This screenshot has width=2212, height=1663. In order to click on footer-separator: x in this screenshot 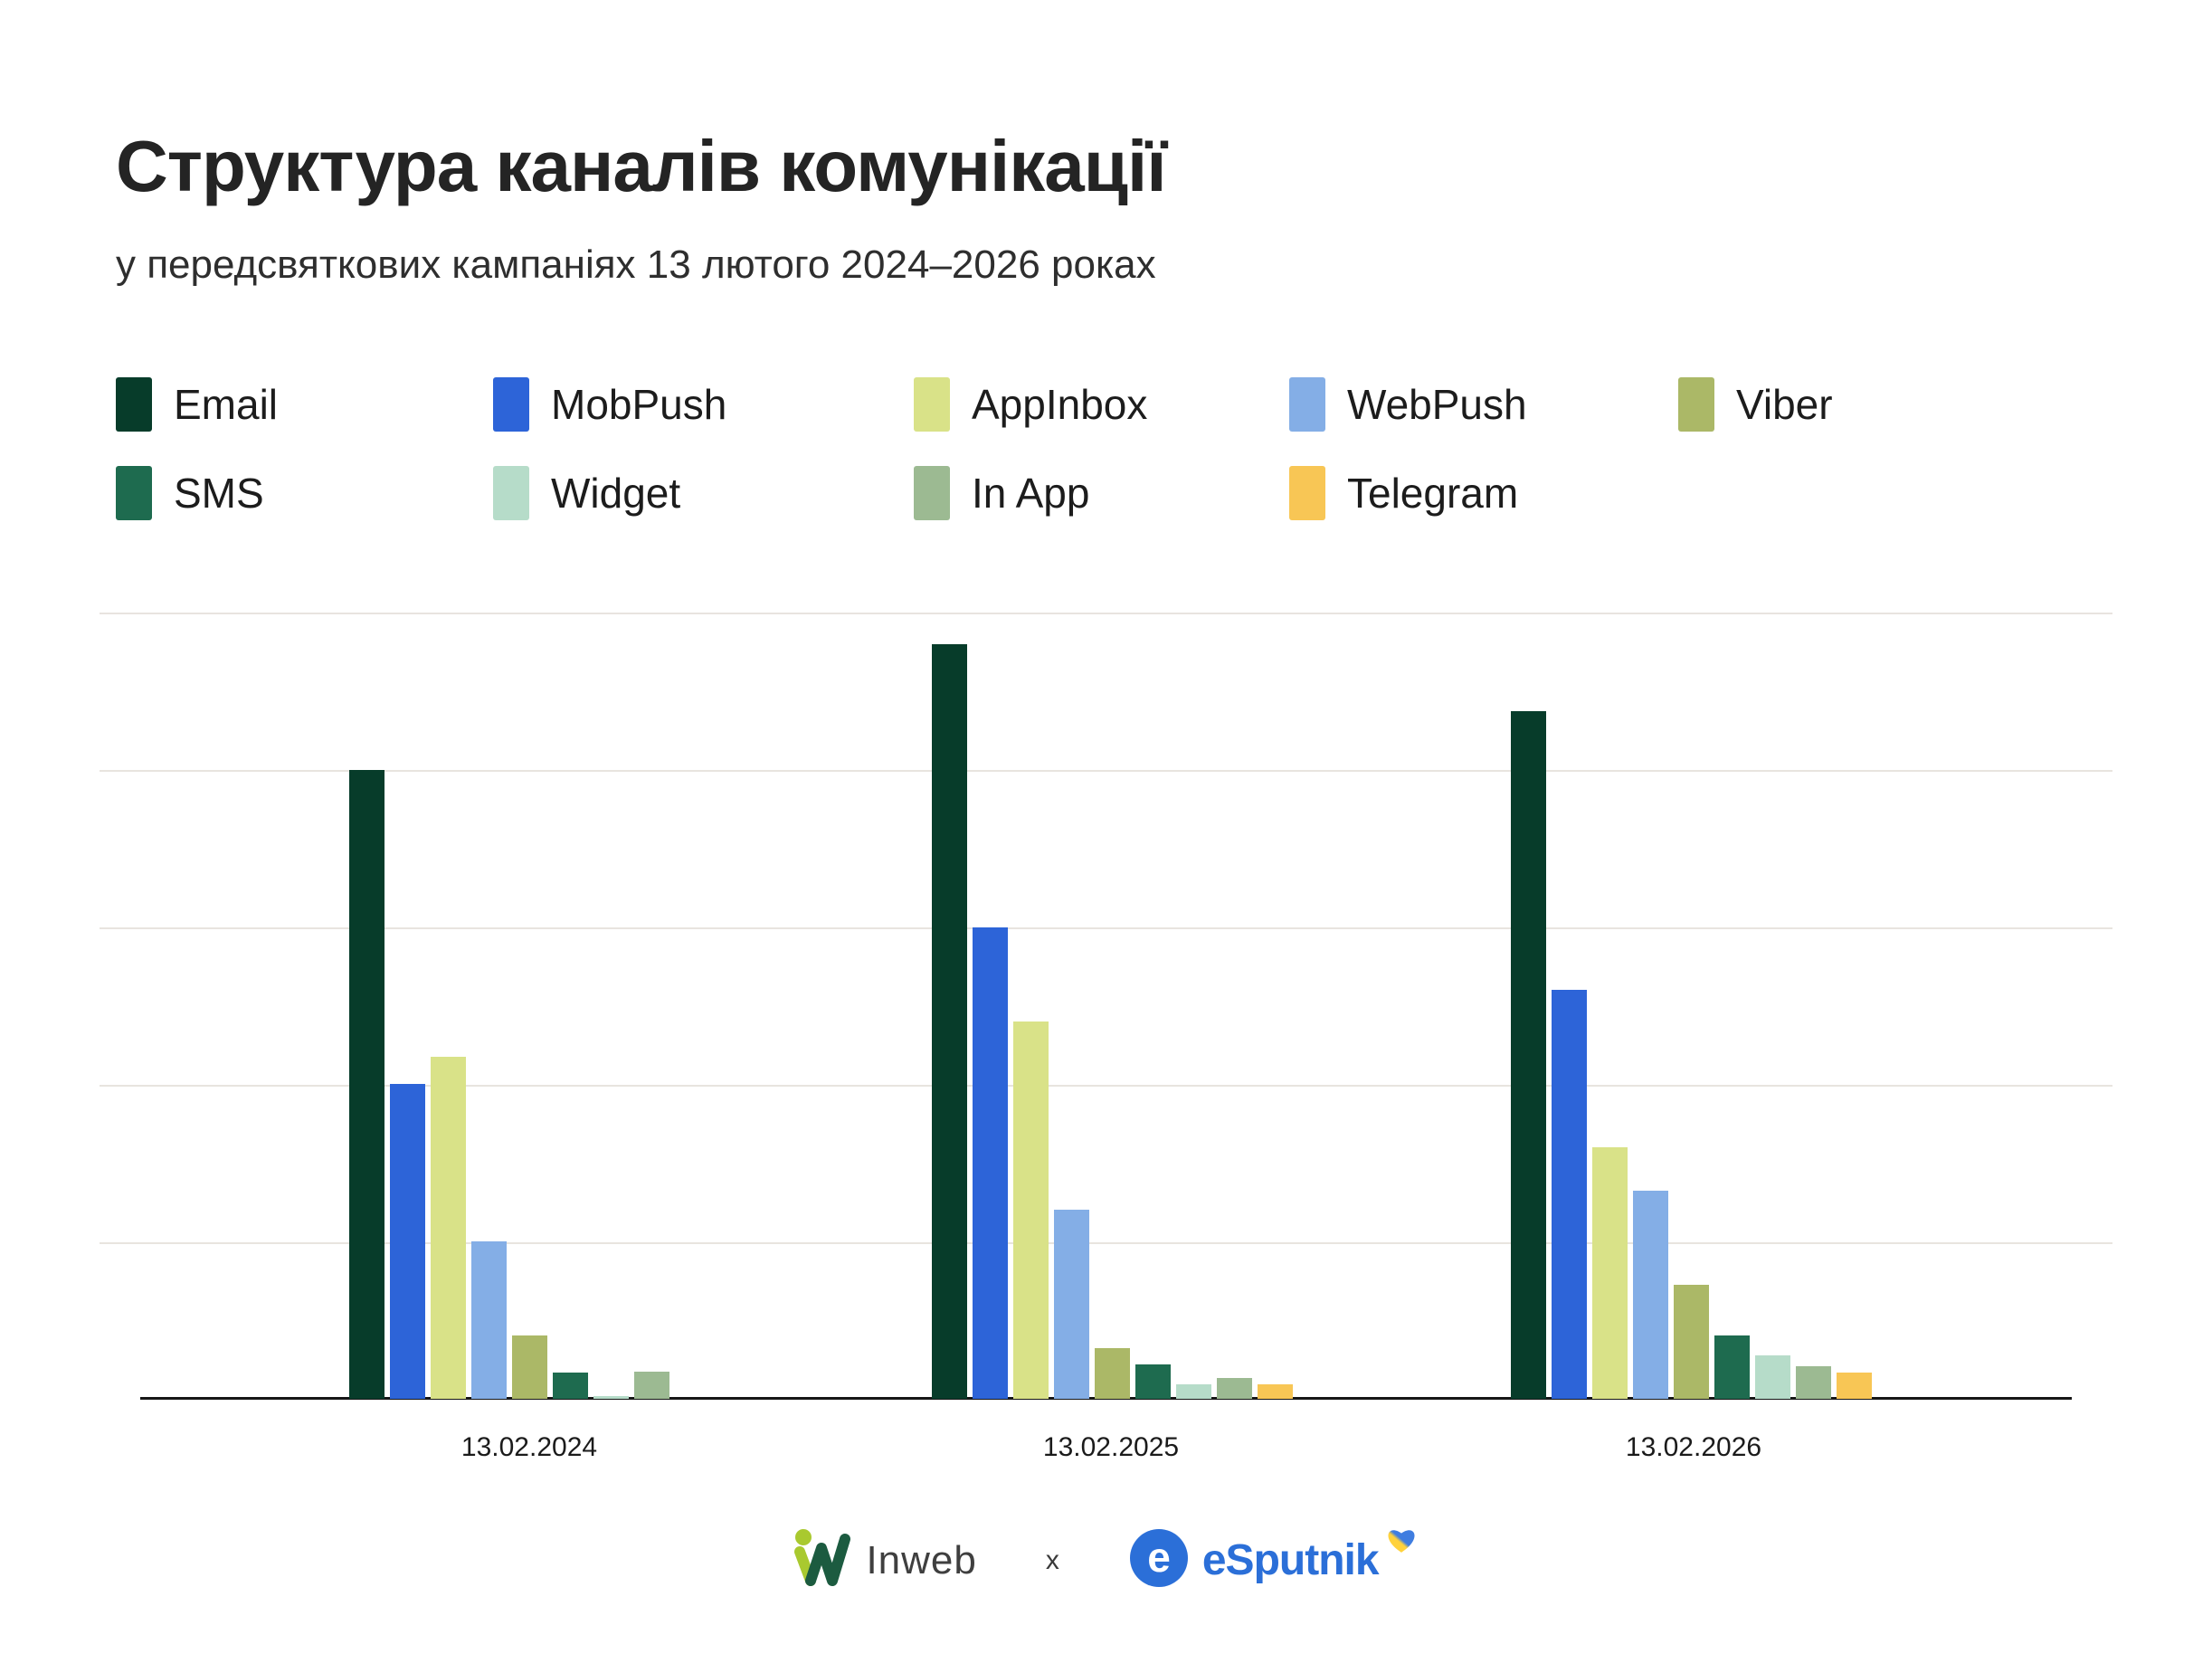, I will do `click(1052, 1560)`.